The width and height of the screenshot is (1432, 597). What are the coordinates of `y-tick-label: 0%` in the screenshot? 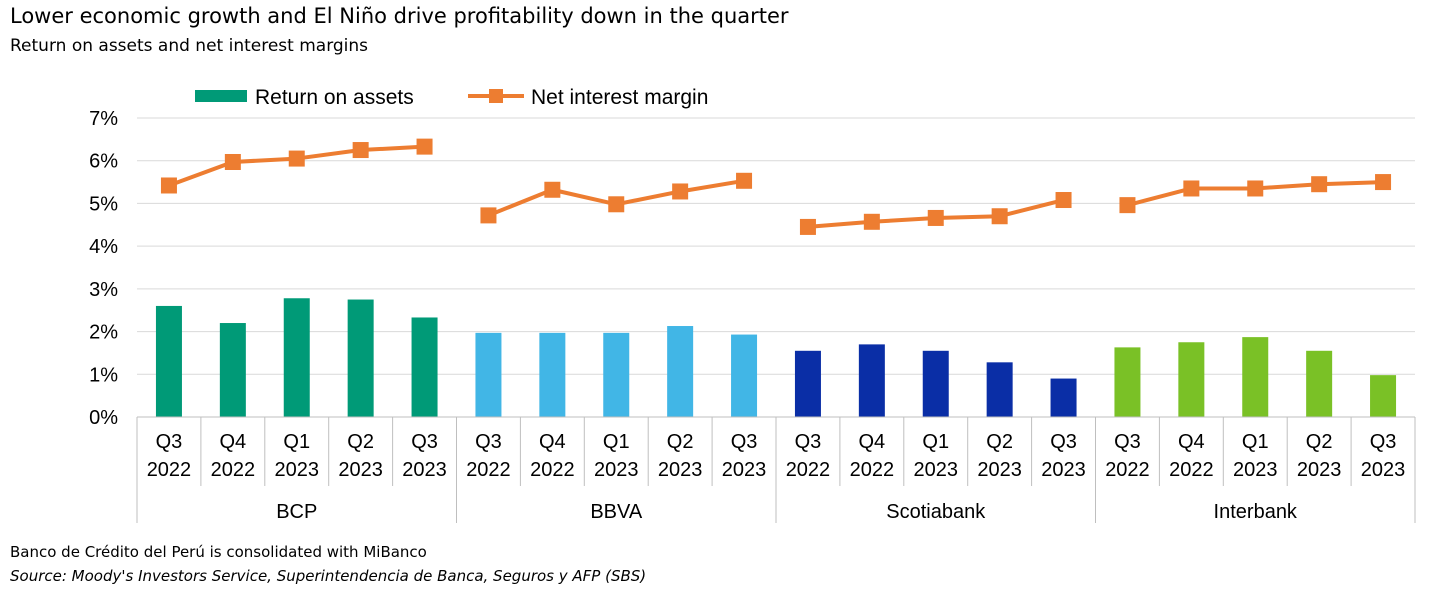 It's located at (103, 418).